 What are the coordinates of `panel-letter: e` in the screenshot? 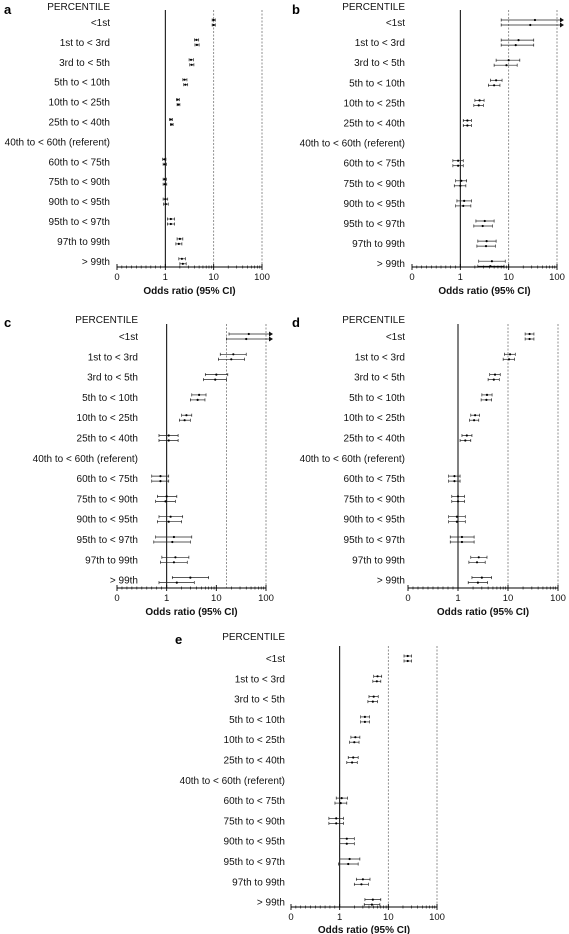 It's located at (178, 639).